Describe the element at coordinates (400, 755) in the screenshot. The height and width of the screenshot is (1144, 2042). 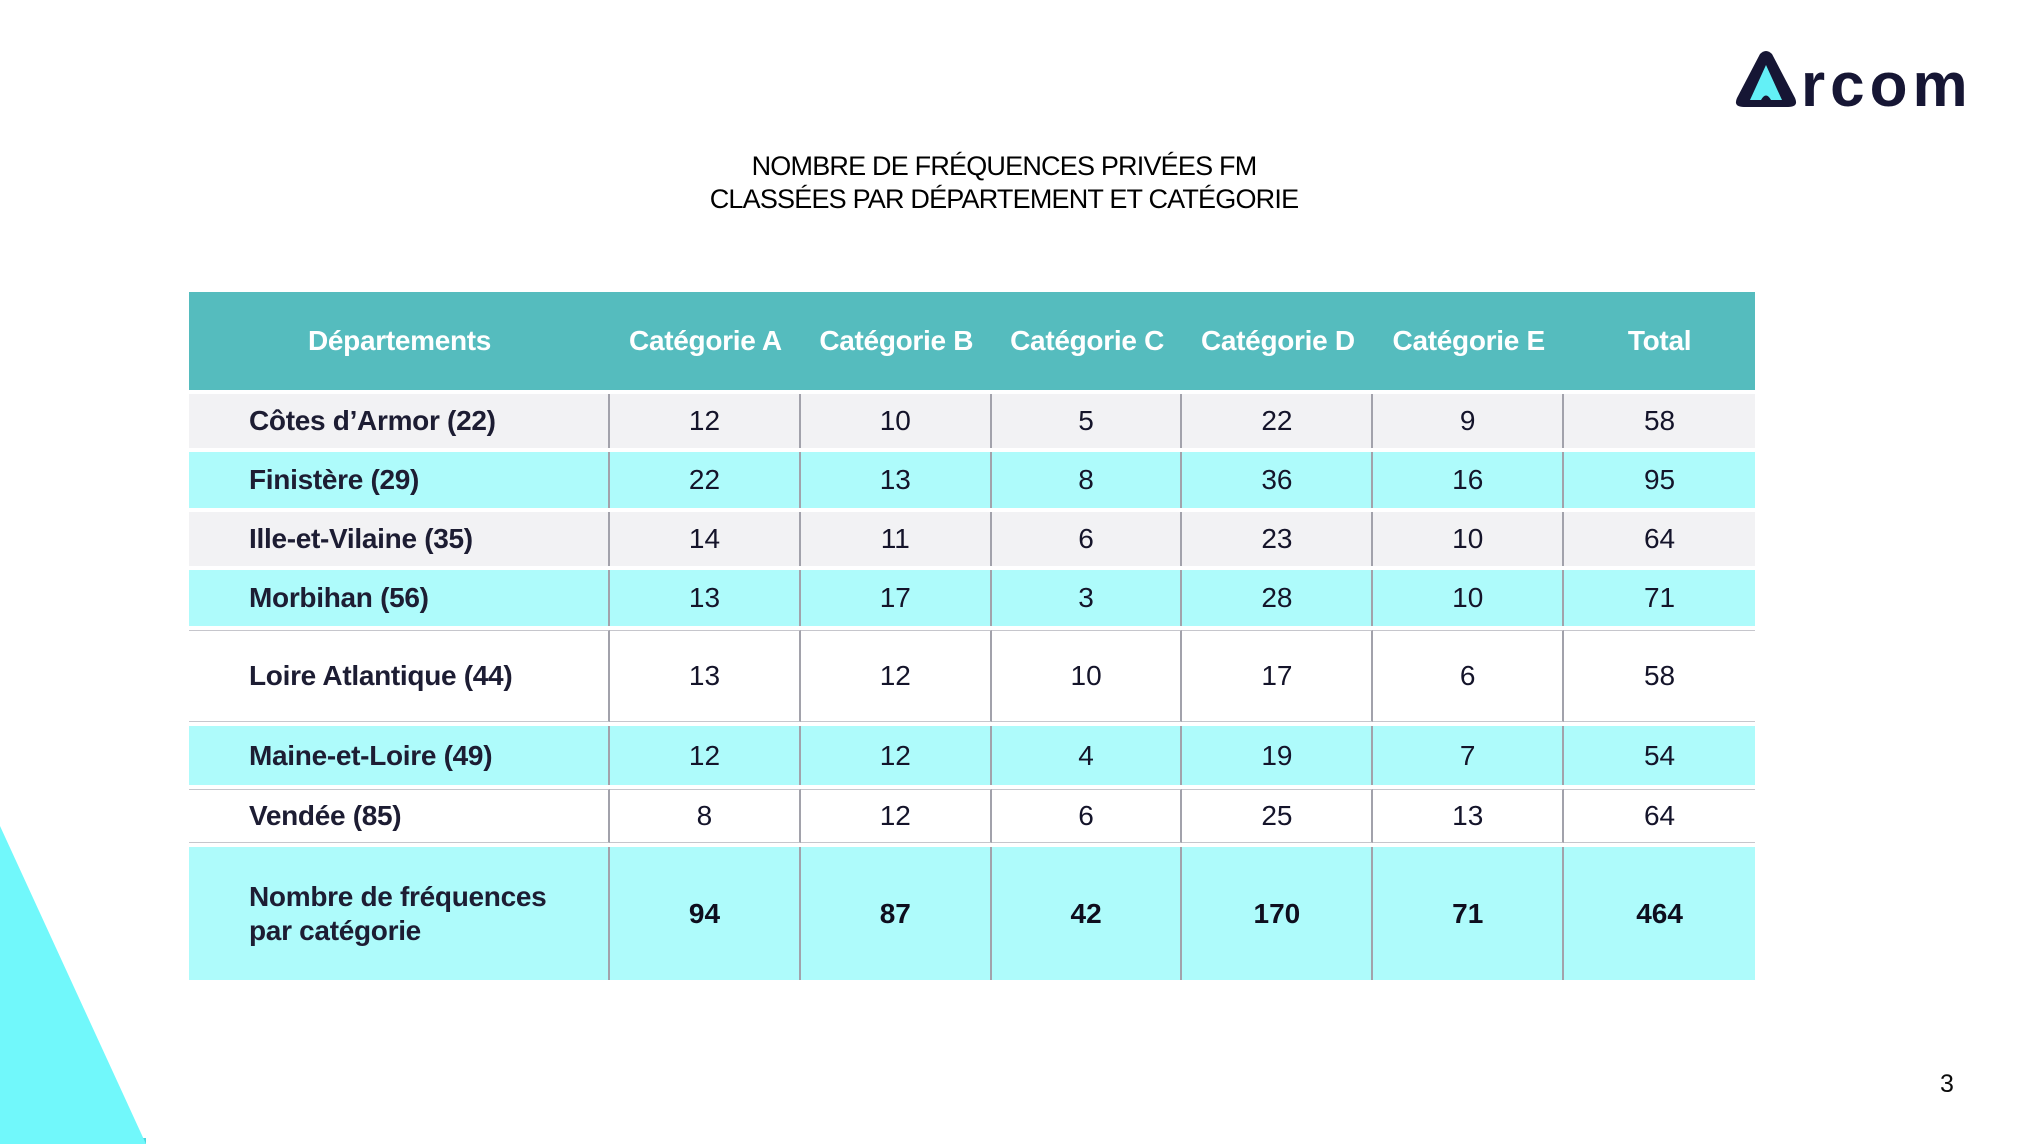
I see `department-label: Maine-et-Loire (49)` at that location.